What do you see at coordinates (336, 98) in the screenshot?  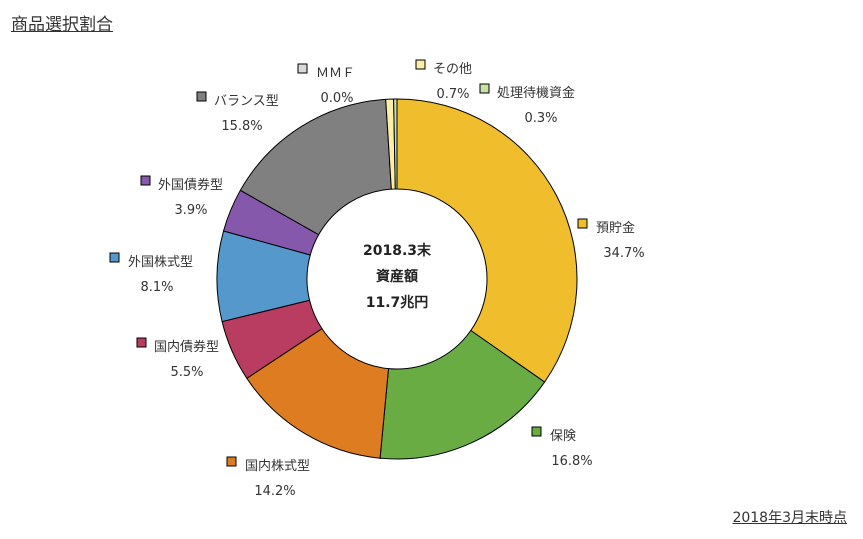 I see `data-label-8: 0.0%` at bounding box center [336, 98].